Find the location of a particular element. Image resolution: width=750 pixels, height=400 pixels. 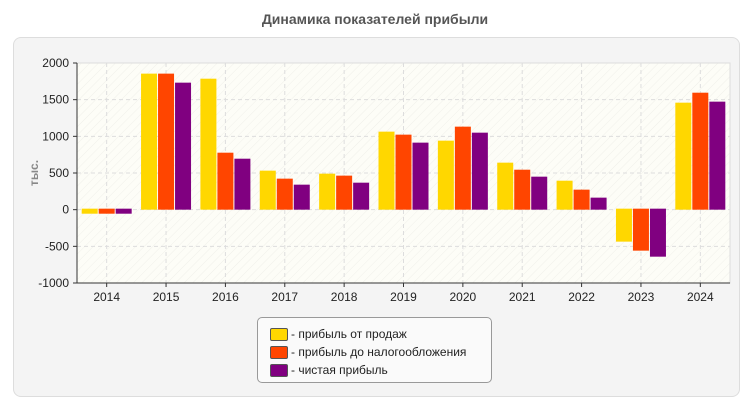

legend-item: - прибыль от продаж is located at coordinates (338, 334).